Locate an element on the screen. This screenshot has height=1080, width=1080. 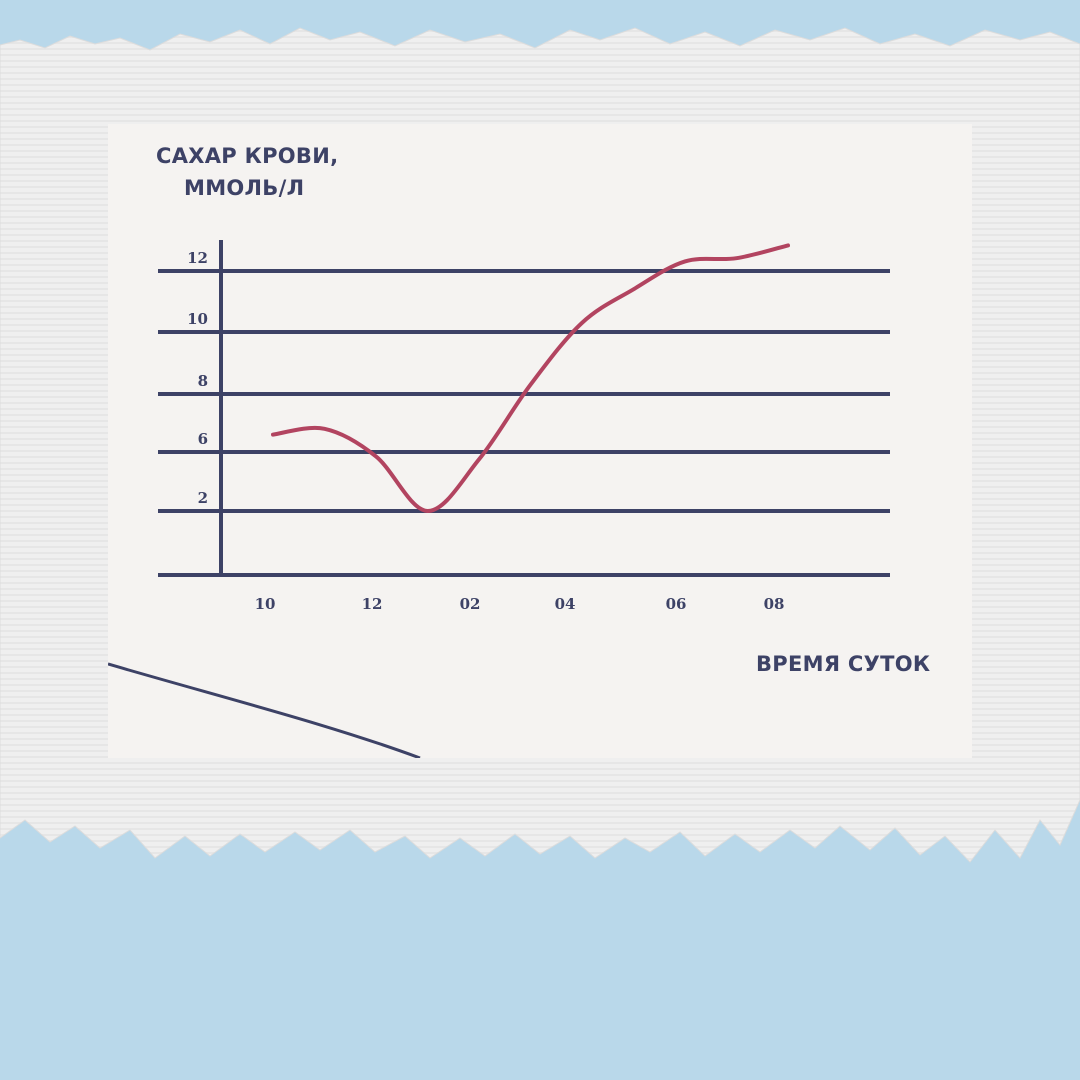
y-tick-label: 8 is located at coordinates (203, 381).